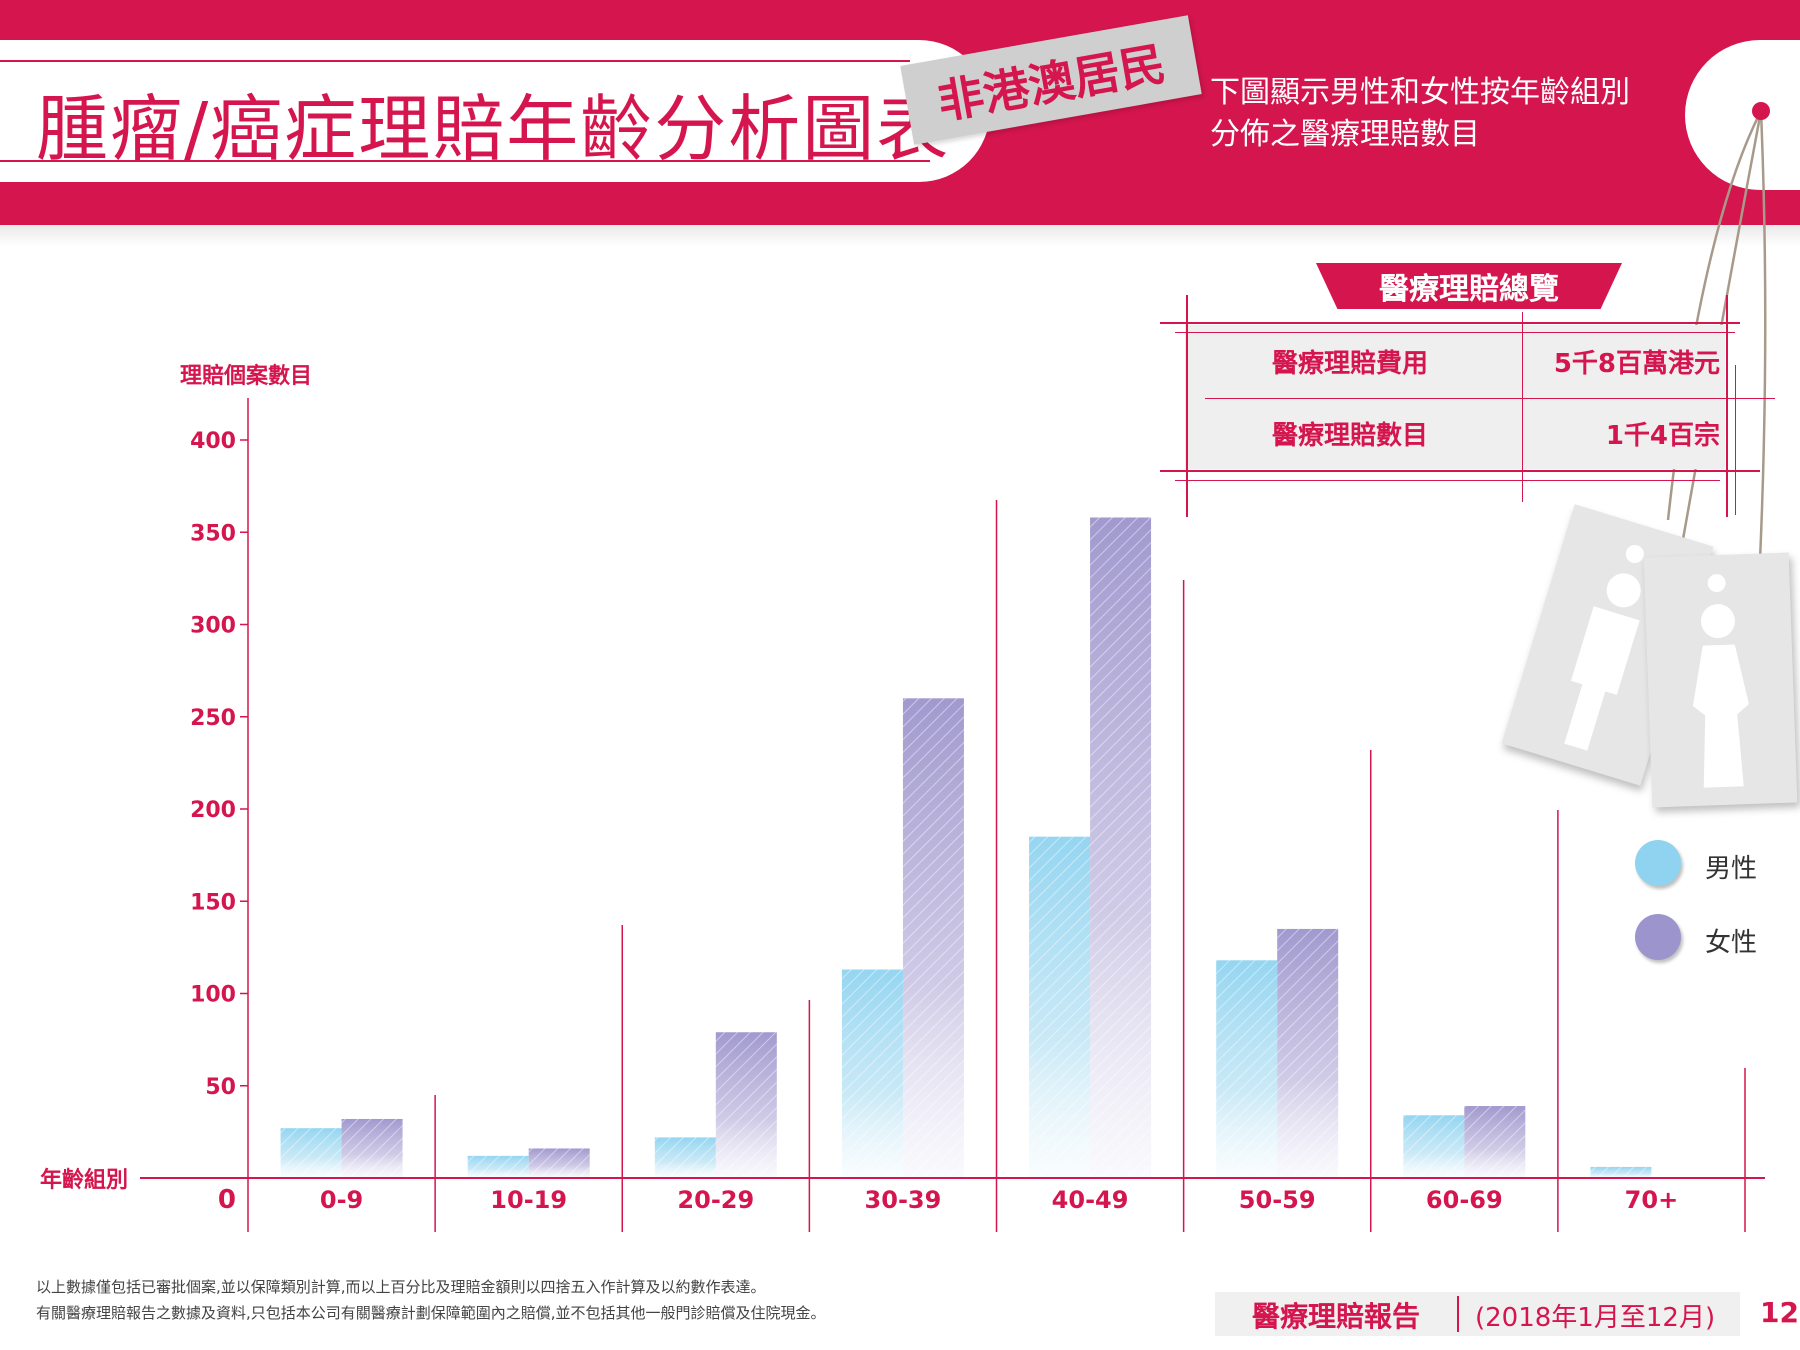 The height and width of the screenshot is (1350, 1800). Describe the element at coordinates (1595, 1318) in the screenshot. I see `footer-period: (2018年1月至12月)` at that location.